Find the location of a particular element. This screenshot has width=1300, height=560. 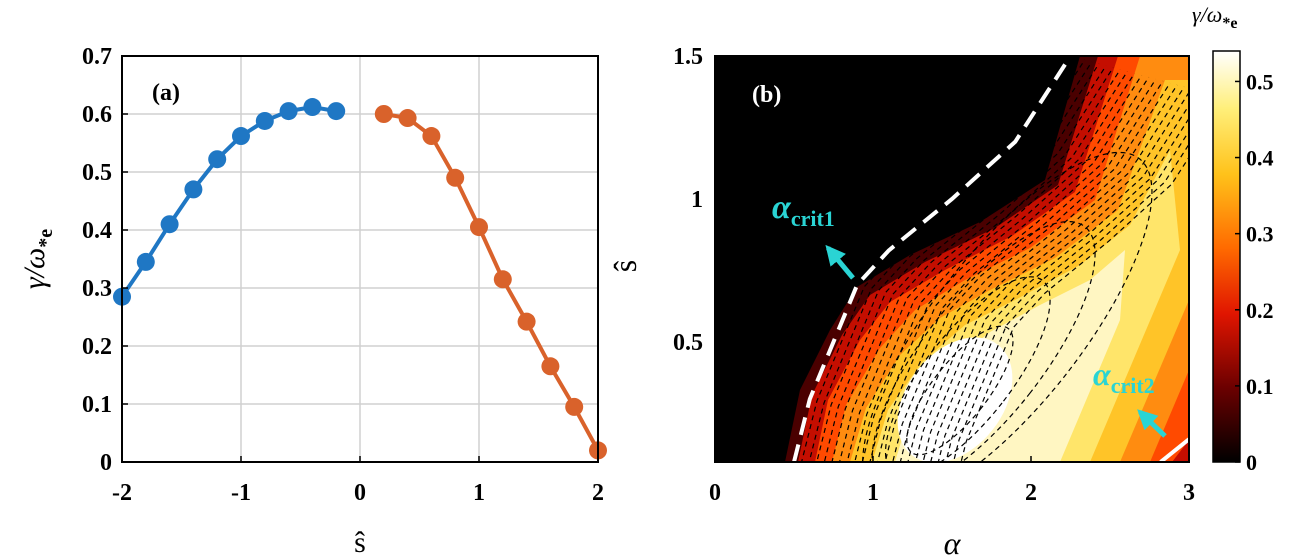

panel-a-x-ticks: -2 -1 0 1 2 is located at coordinates (358, 481).